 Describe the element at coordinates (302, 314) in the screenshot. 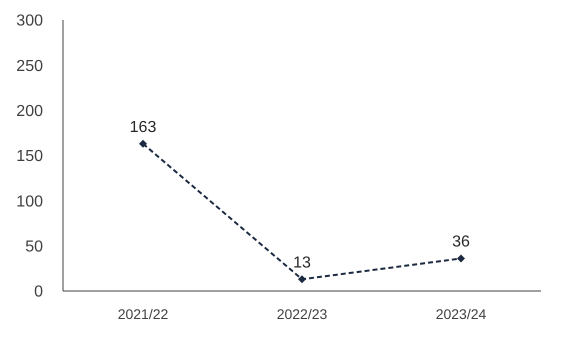

I see `x-tick-label: 2022/23` at that location.